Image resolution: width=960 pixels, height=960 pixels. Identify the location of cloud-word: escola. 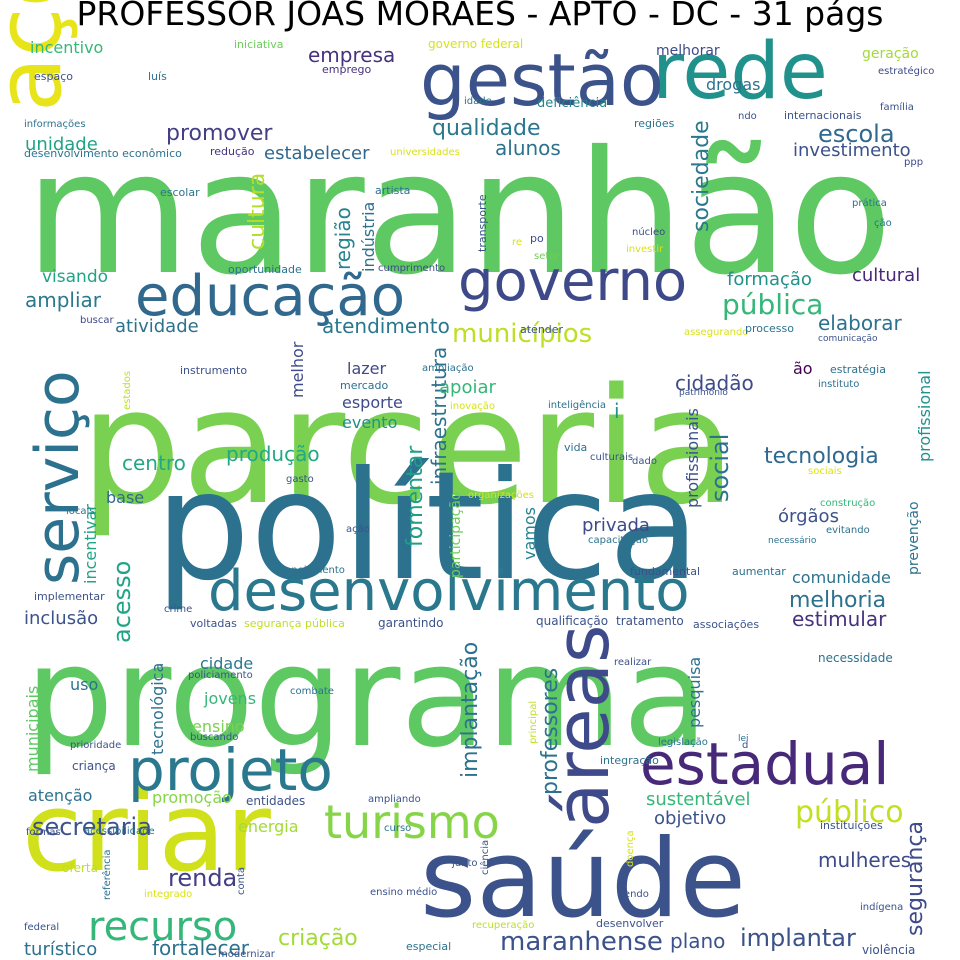
(856, 134).